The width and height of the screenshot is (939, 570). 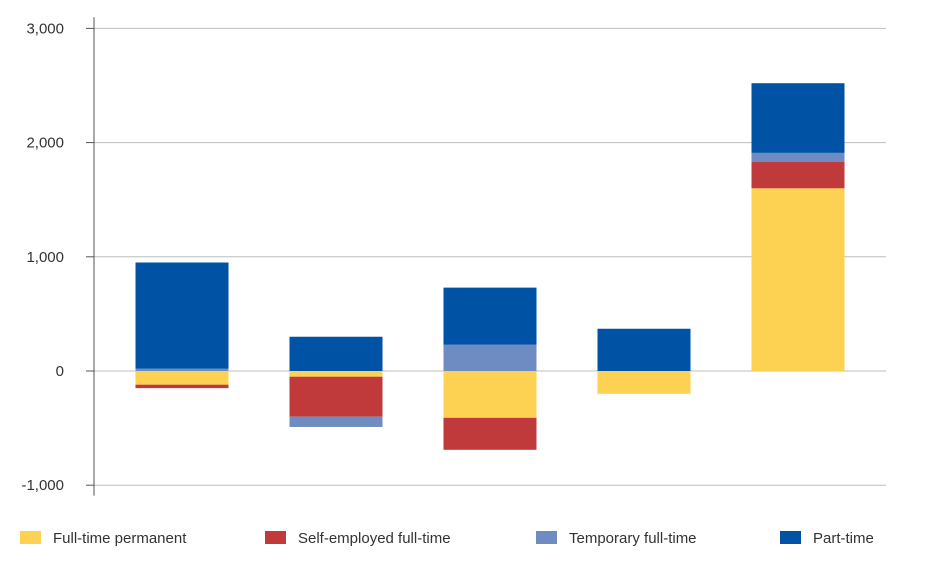 What do you see at coordinates (843, 538) in the screenshot?
I see `legend-label: Part-time` at bounding box center [843, 538].